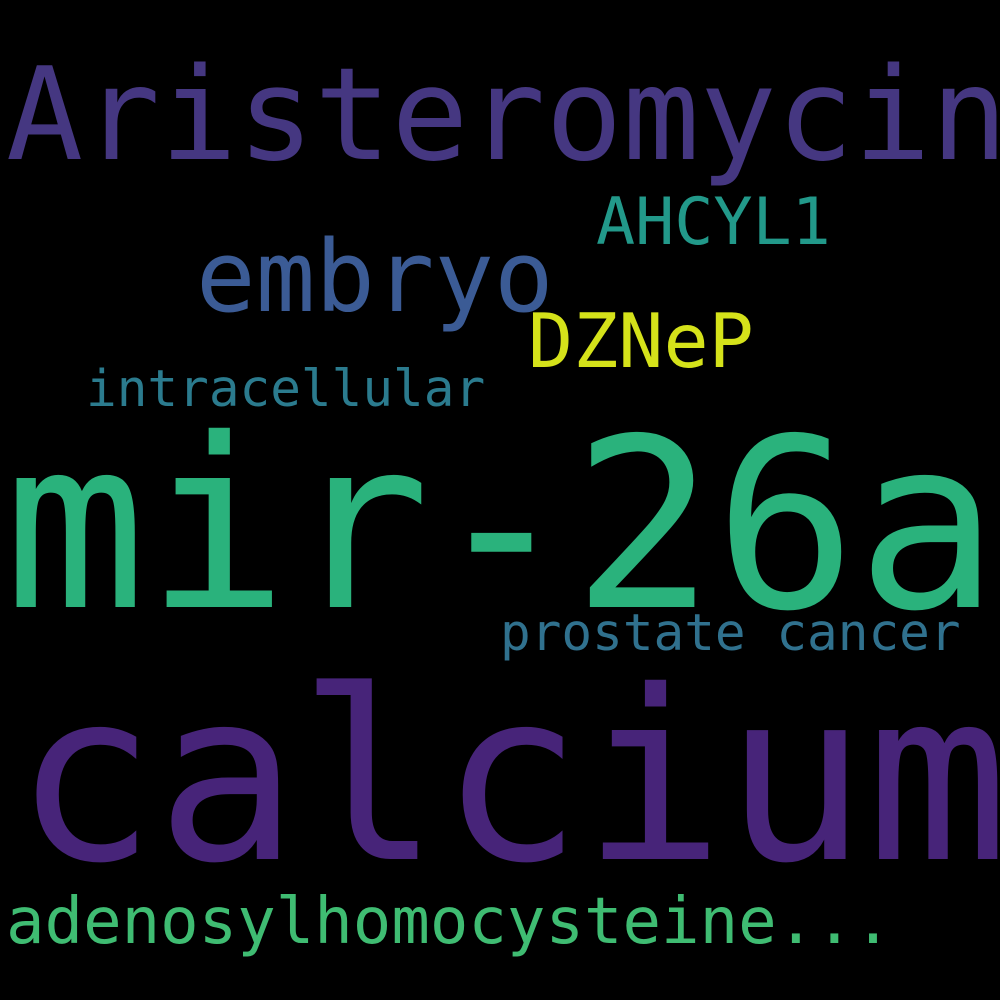  I want to click on word-intracellular: intracellular, so click(286, 389).